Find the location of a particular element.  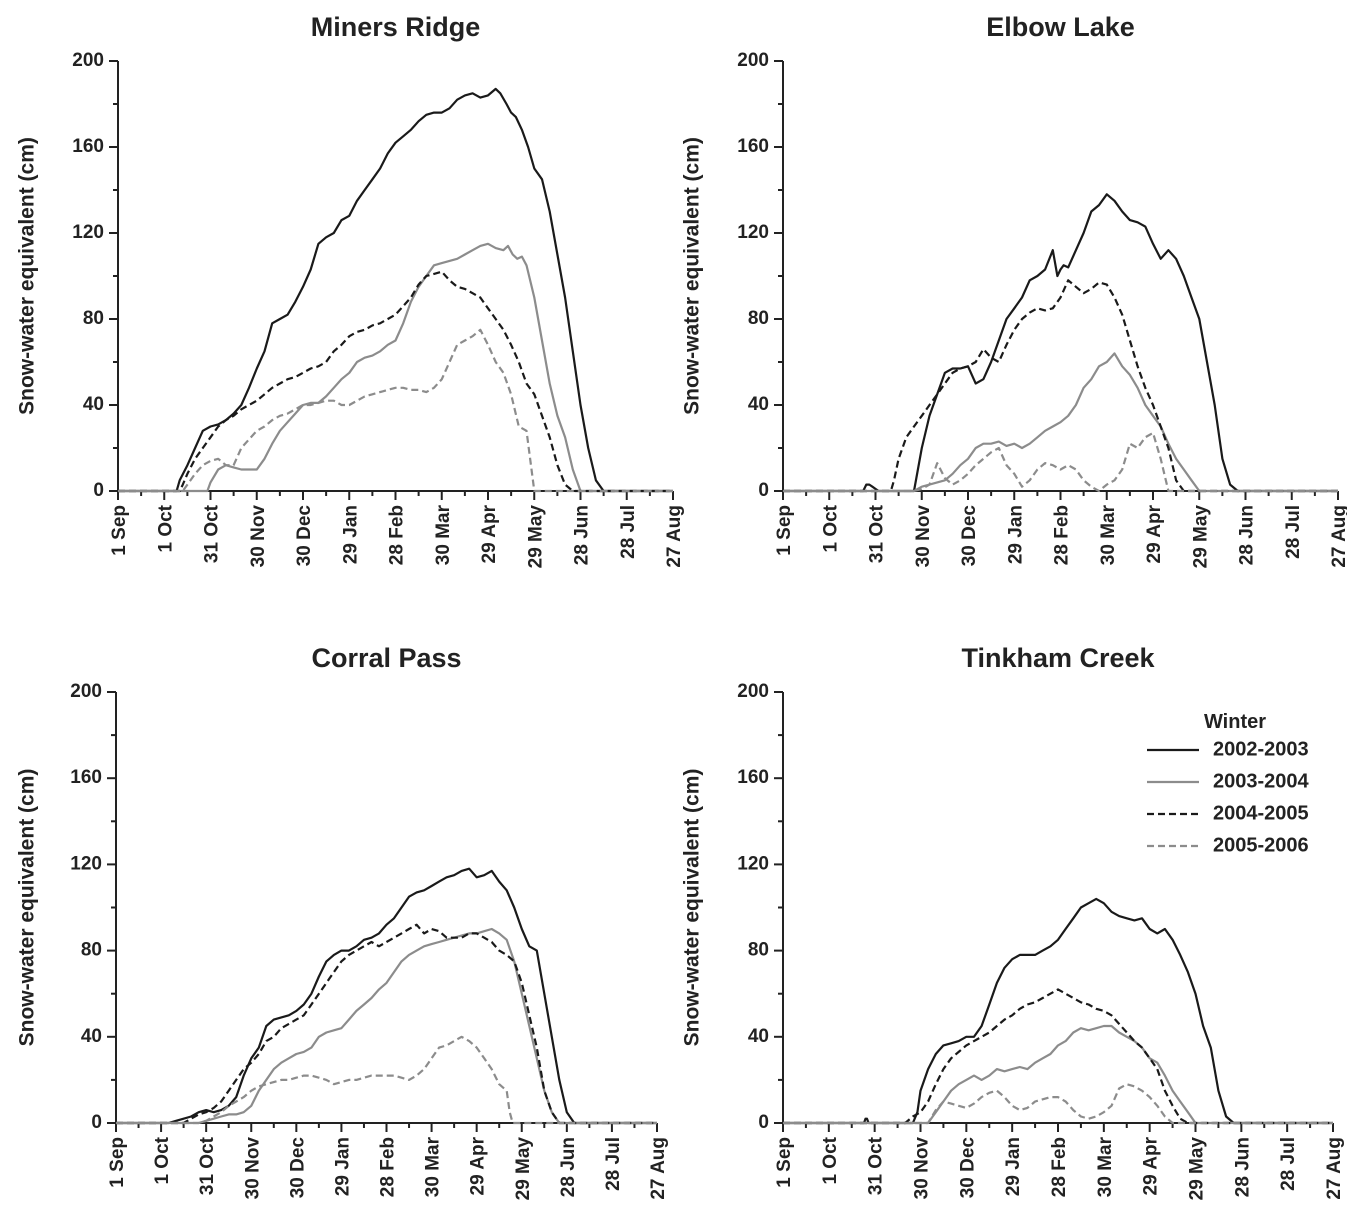

chart-title: Elbow Lake is located at coordinates (1060, 27).